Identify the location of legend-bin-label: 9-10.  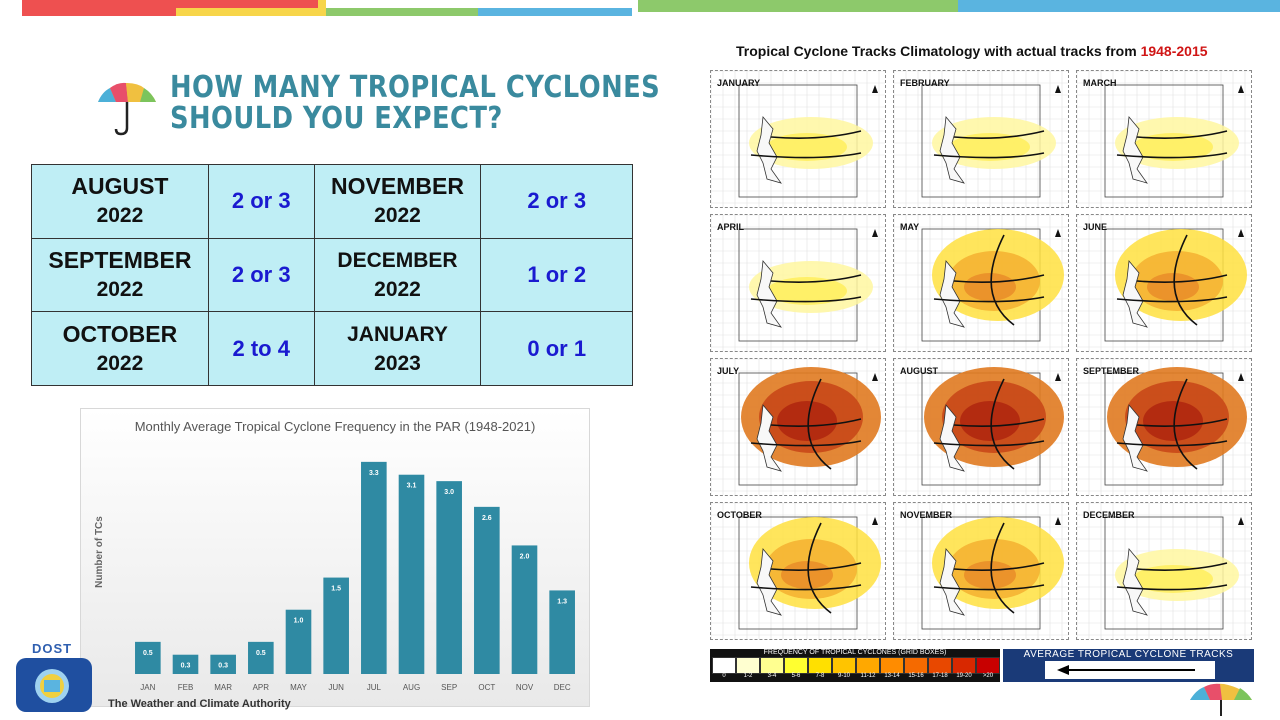
(843, 676).